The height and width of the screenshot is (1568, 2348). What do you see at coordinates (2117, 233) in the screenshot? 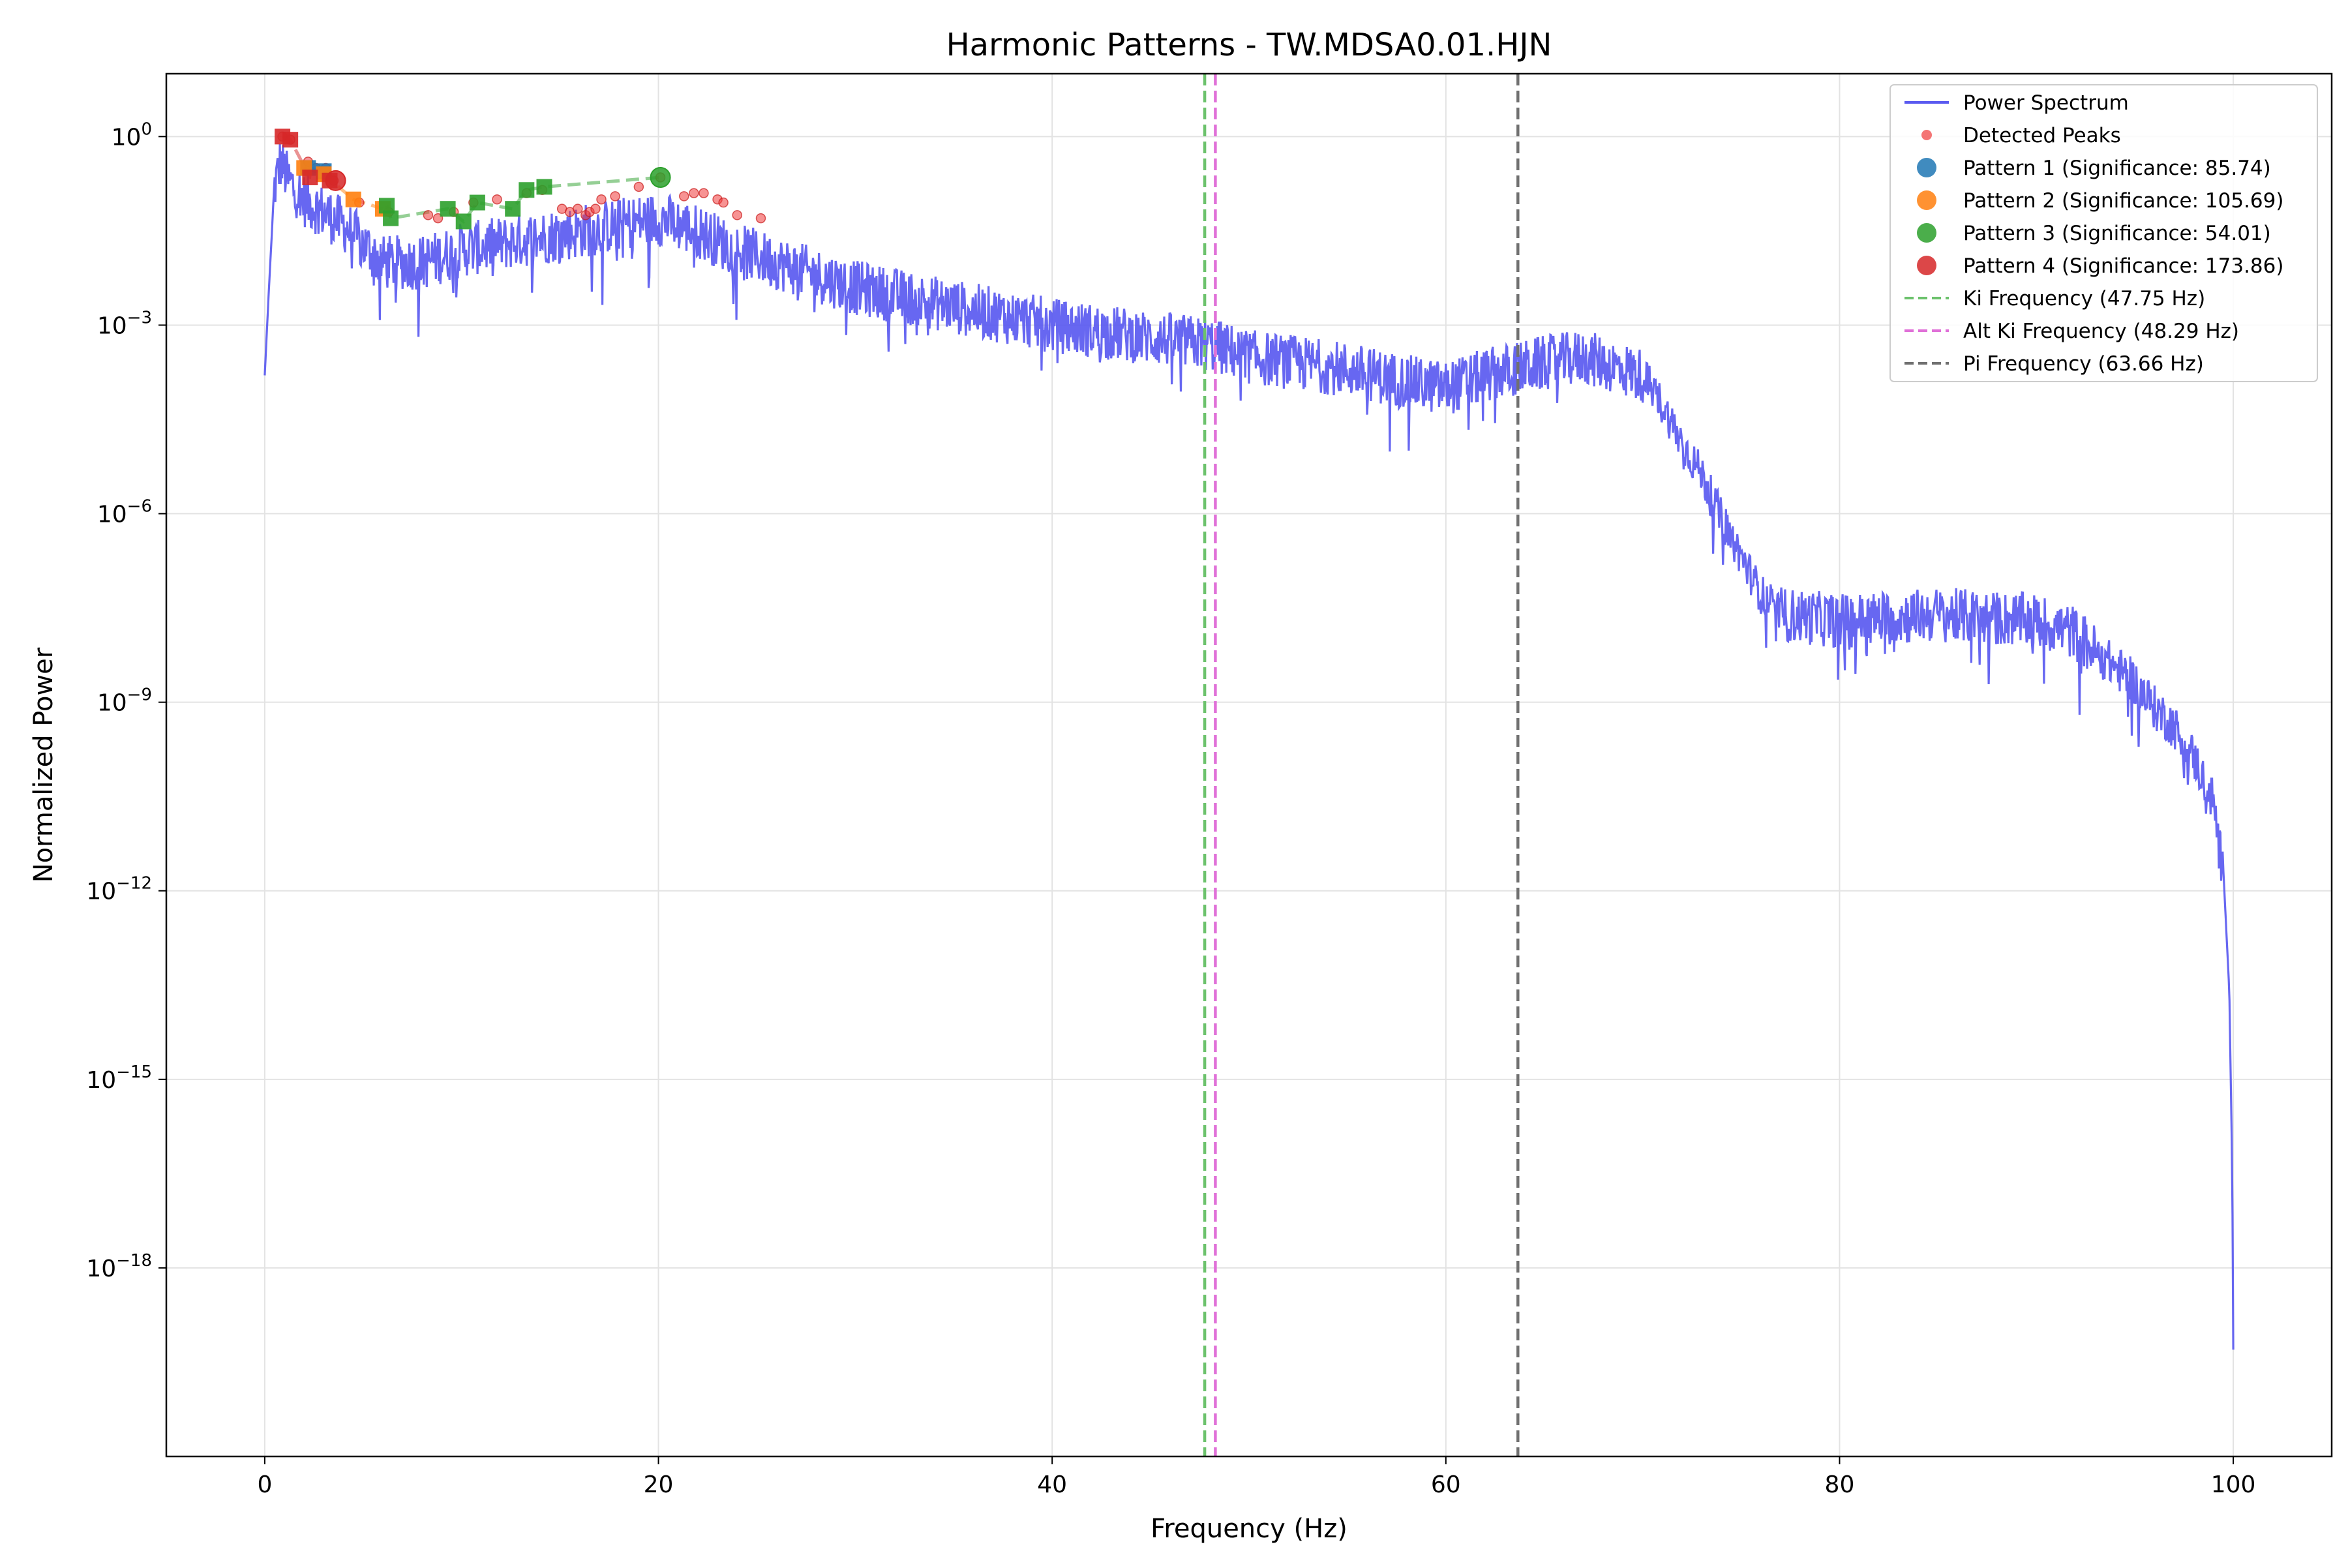
I see `legend-label: Pattern 3 (Significance: 54.01)` at bounding box center [2117, 233].